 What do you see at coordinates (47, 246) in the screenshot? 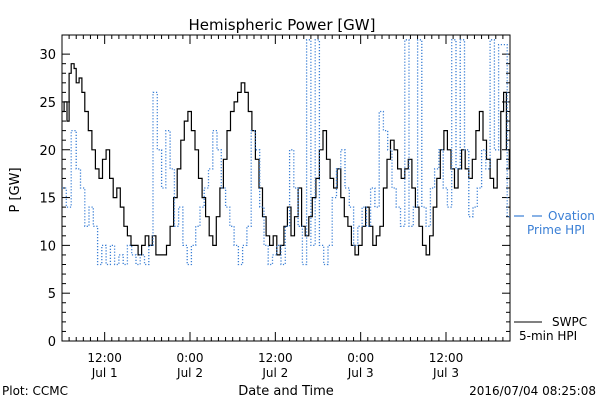
I see `y-tick-label: 10` at bounding box center [47, 246].